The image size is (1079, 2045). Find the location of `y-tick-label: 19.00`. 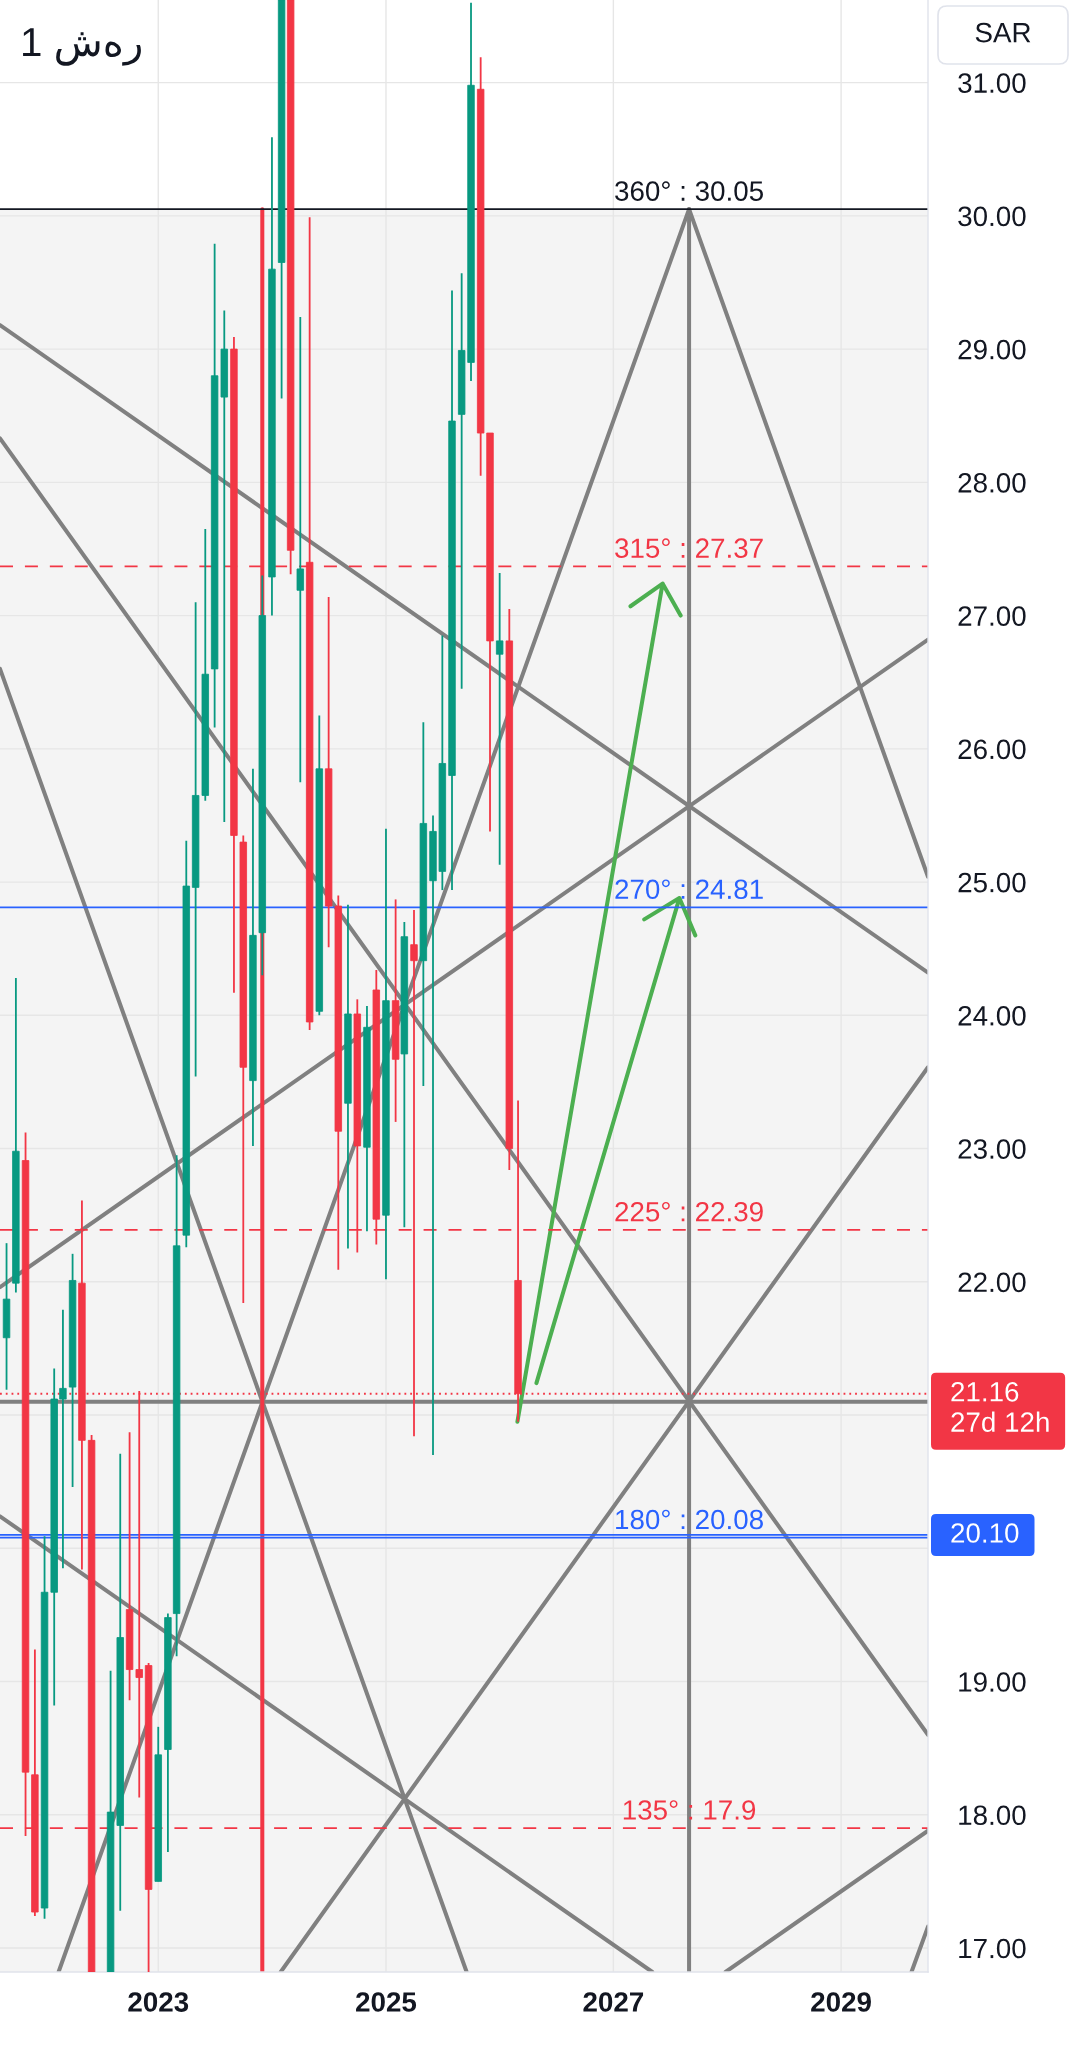

y-tick-label: 19.00 is located at coordinates (992, 1682).